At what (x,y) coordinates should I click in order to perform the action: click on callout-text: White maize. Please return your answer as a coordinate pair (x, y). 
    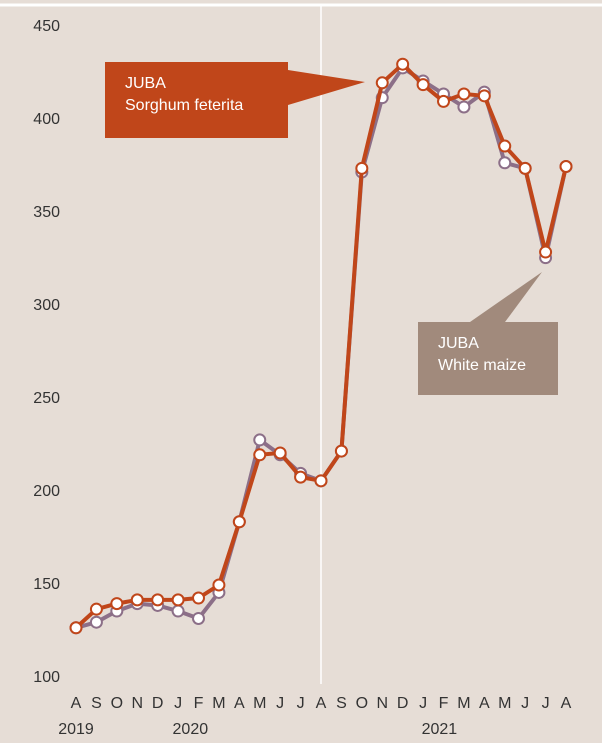
    Looking at the image, I should click on (482, 365).